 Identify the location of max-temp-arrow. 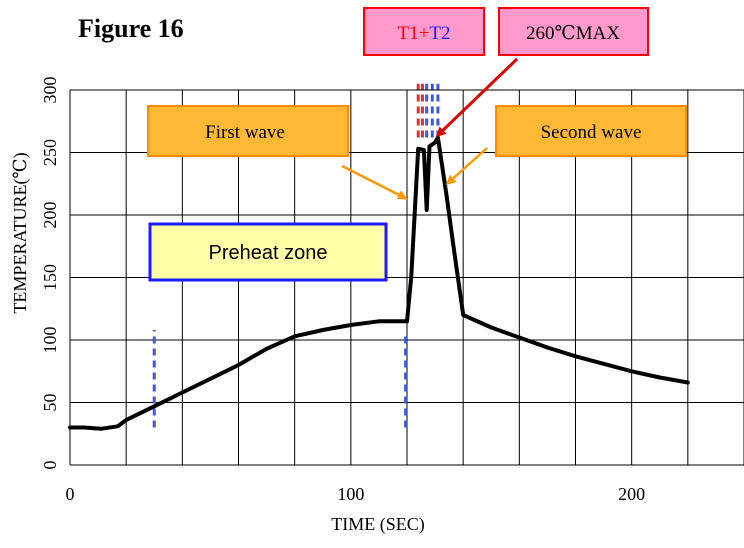
(477, 97).